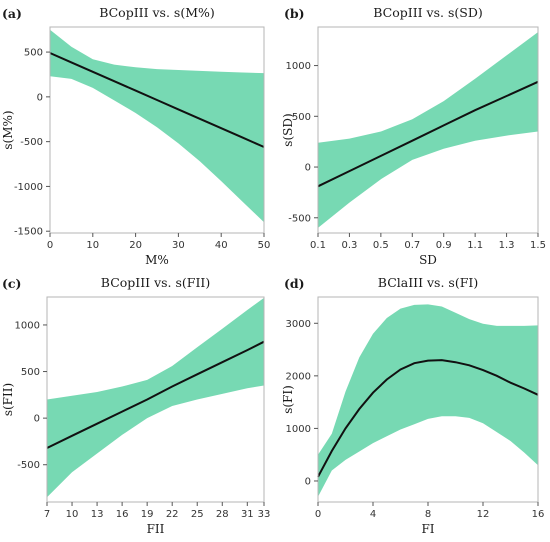  I want to click on x-axis-label: M%, so click(157, 260).